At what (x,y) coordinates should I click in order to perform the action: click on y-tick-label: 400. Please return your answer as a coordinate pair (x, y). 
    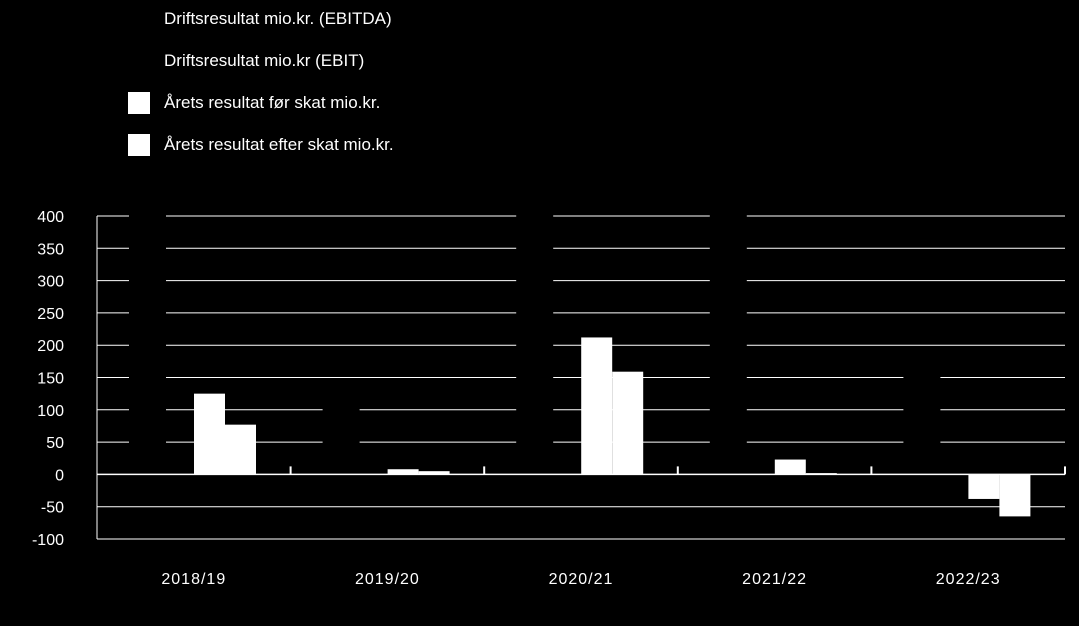
    Looking at the image, I should click on (50, 217).